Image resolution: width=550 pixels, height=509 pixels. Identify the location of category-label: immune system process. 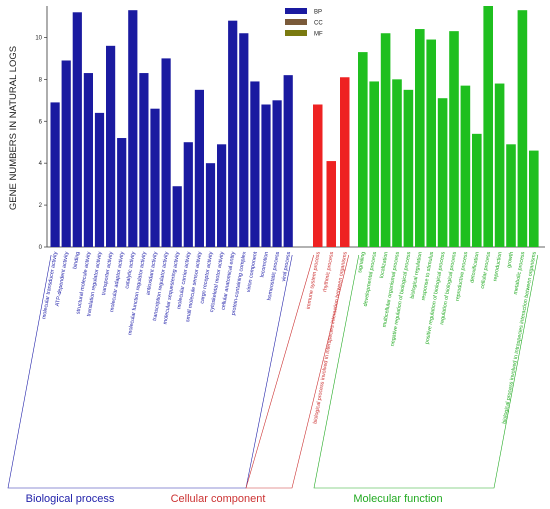
(314, 280).